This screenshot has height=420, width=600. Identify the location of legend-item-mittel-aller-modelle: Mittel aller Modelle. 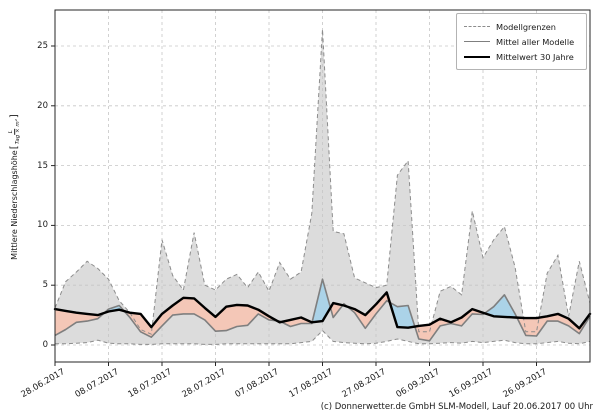
(521, 41).